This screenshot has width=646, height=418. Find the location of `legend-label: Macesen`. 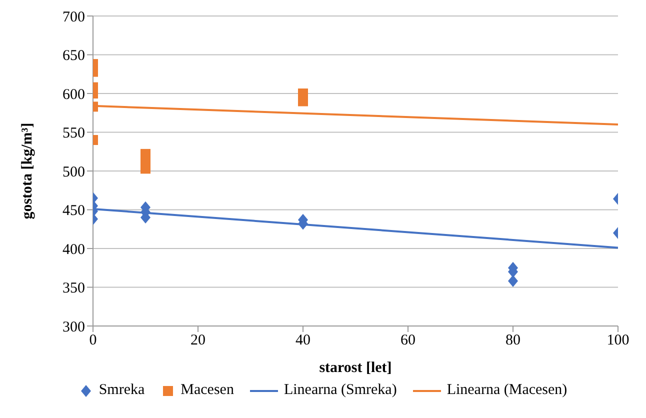

legend-label: Macesen is located at coordinates (207, 390).